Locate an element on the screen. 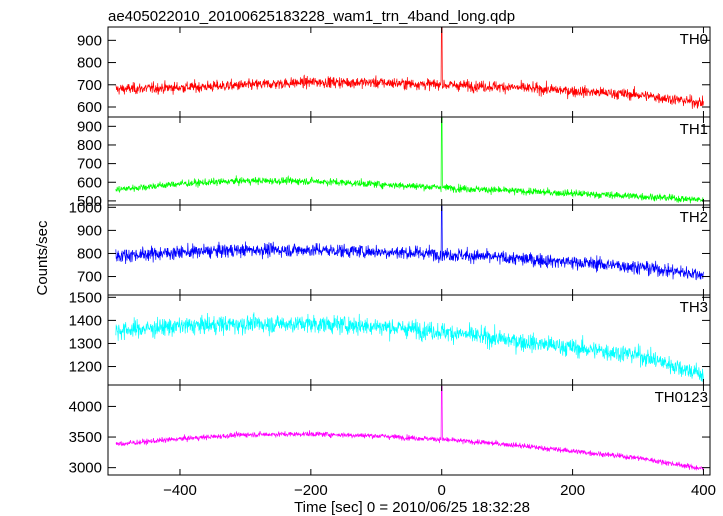 Image resolution: width=723 pixels, height=516 pixels. y-tick-label-th0: 800 is located at coordinates (89, 63).